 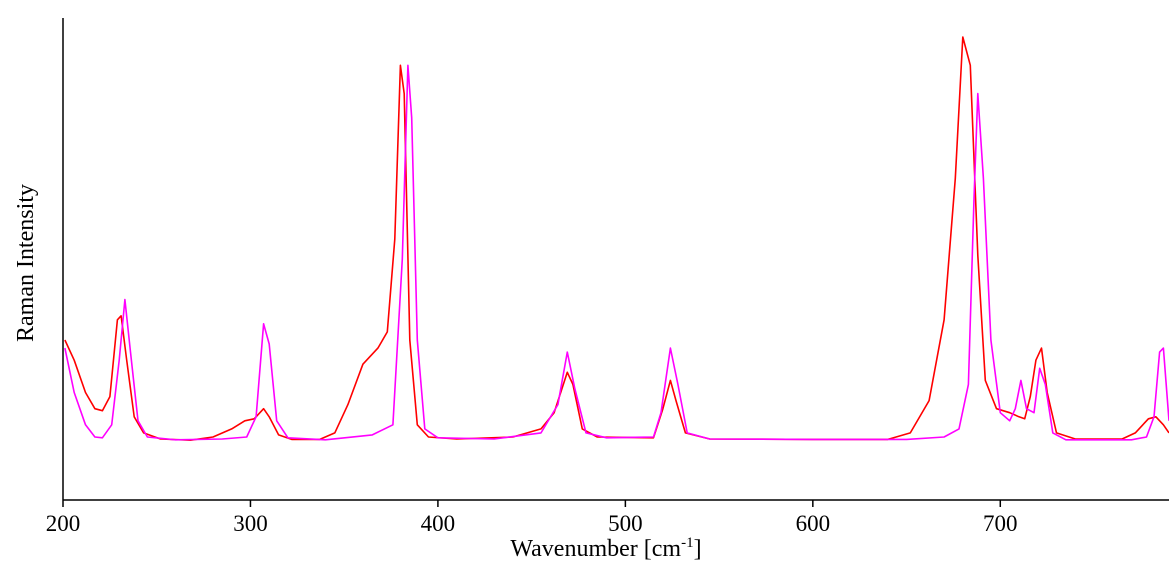 What do you see at coordinates (250, 523) in the screenshot?
I see `x-tick-label-300: 300` at bounding box center [250, 523].